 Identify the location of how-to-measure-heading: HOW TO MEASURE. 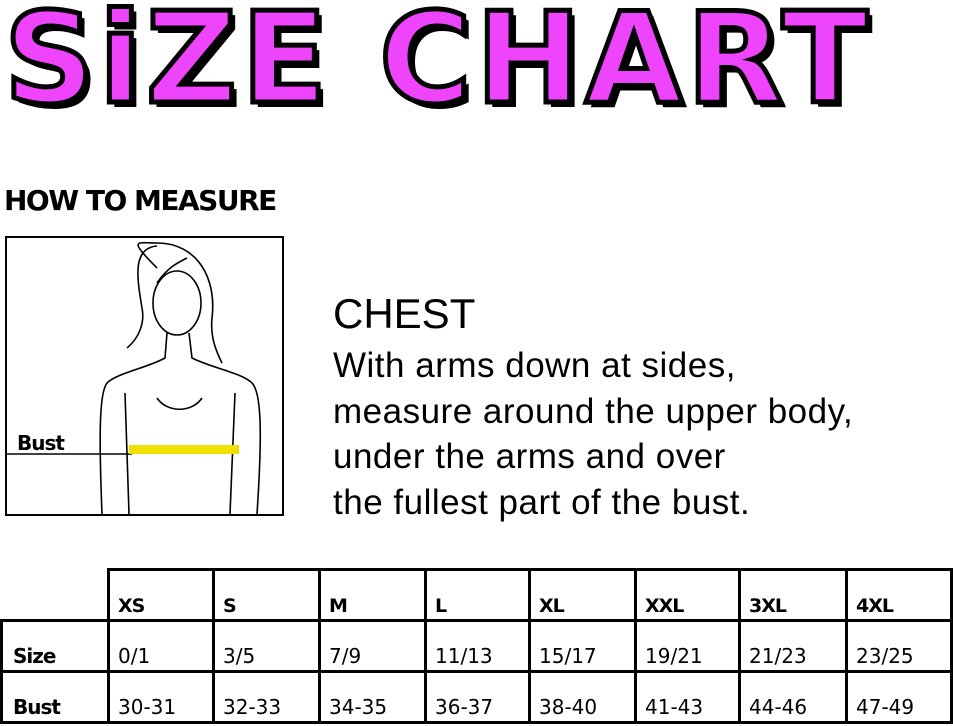
(140, 200).